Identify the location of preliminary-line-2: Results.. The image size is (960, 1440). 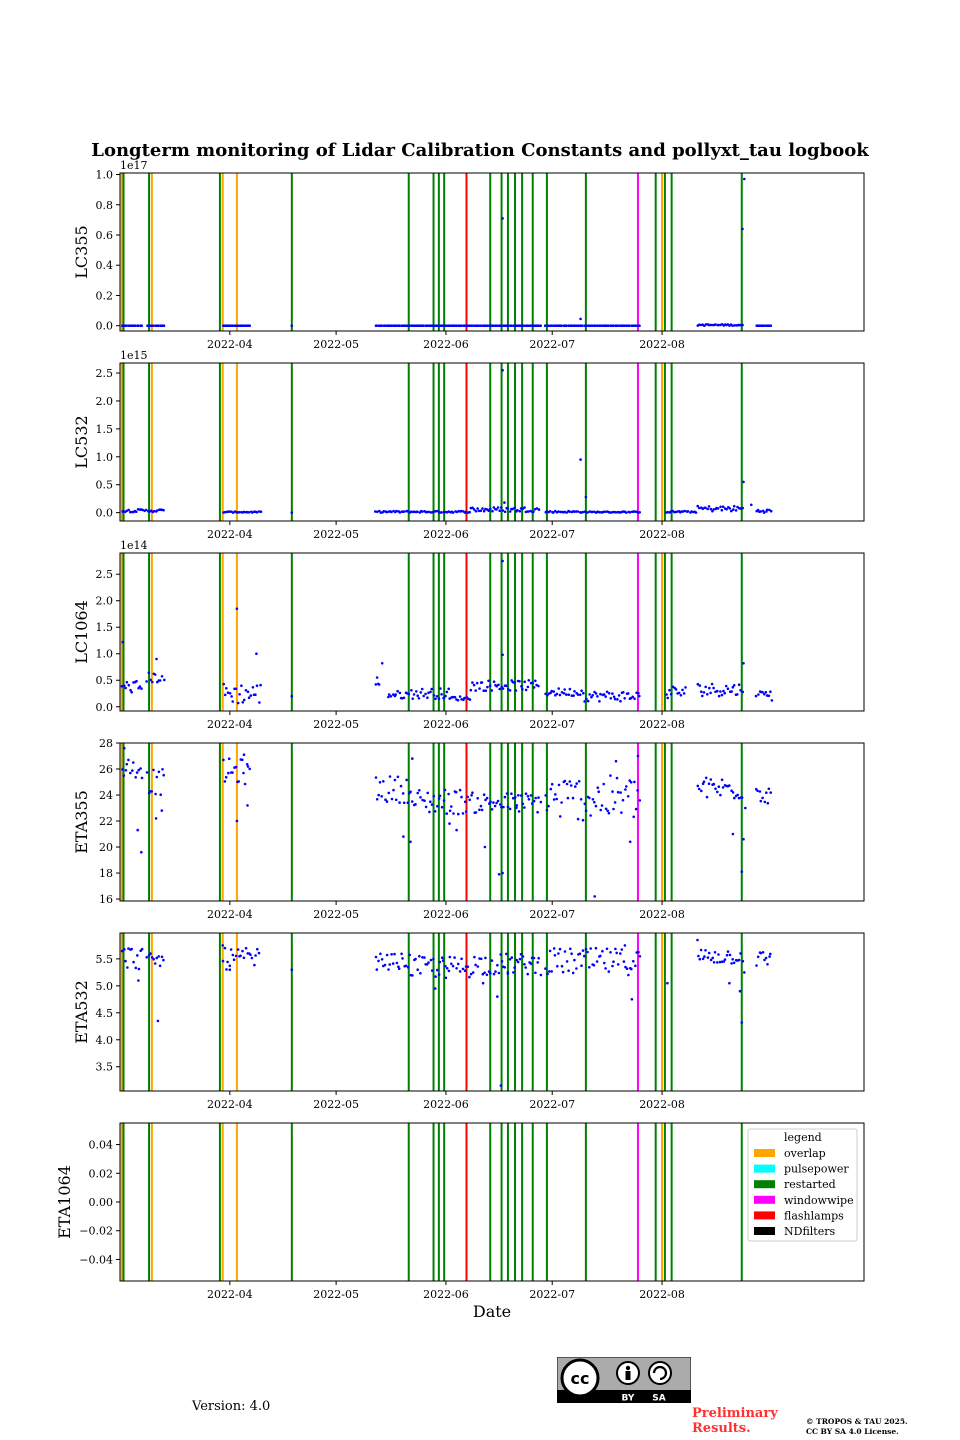
(721, 1428).